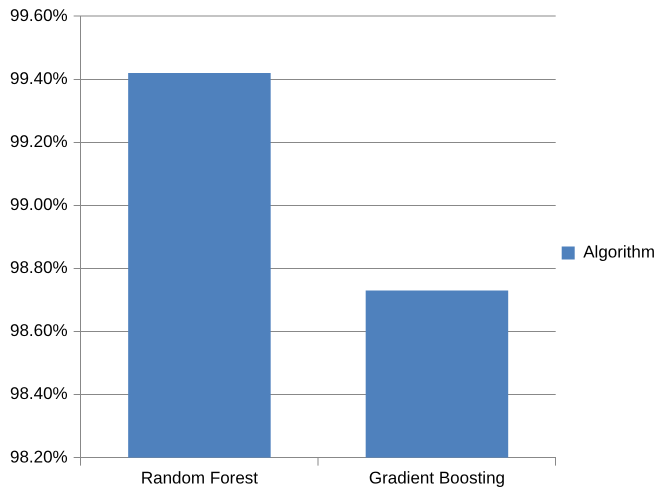  I want to click on x-tick-label: Random Forest, so click(199, 478).